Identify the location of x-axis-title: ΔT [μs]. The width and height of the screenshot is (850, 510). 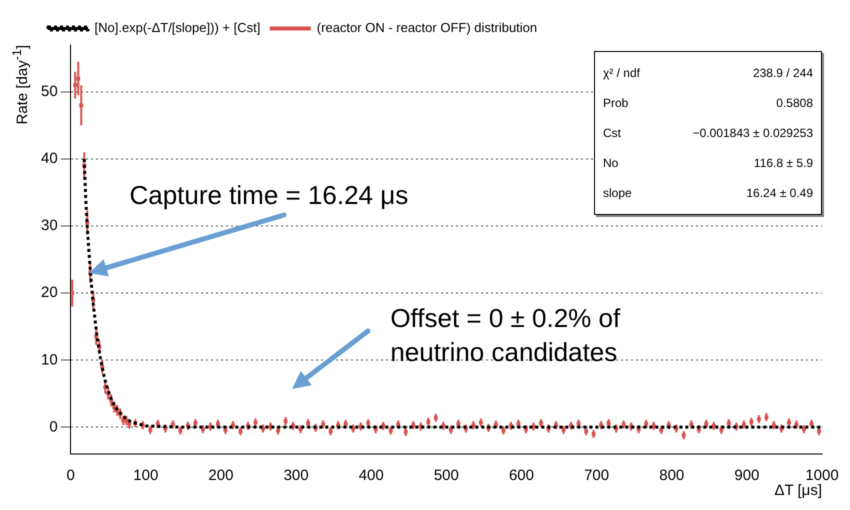
(798, 490).